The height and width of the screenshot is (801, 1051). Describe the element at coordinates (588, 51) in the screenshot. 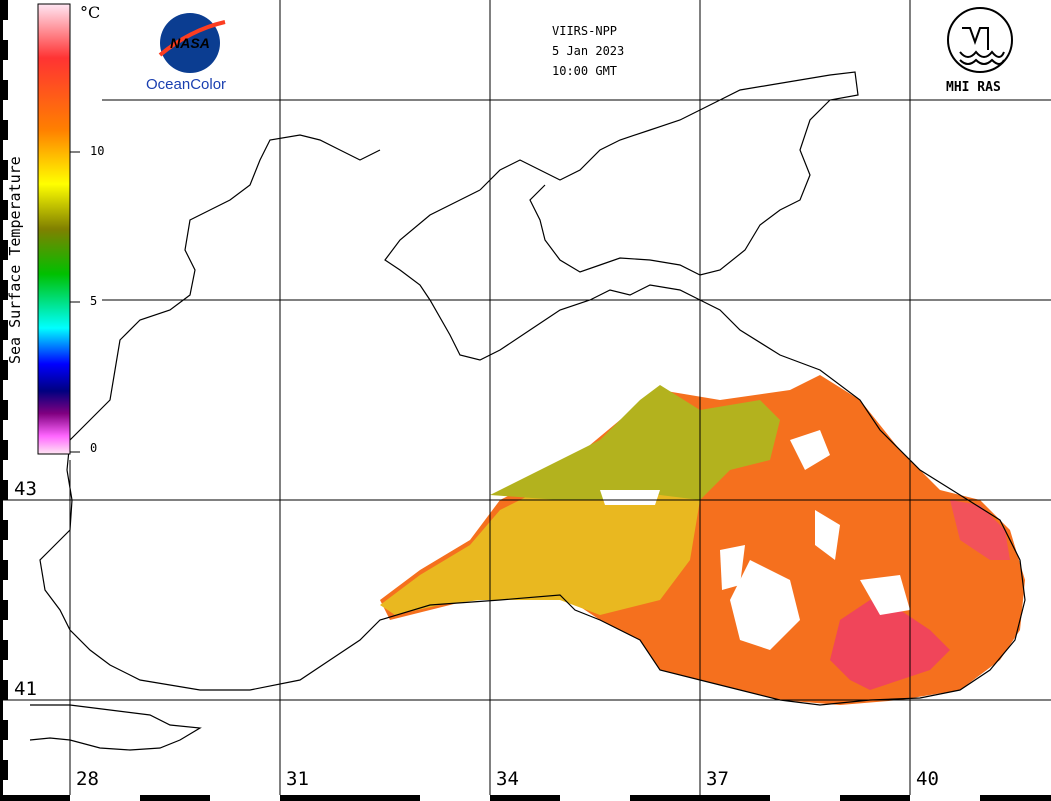

I see `date-label: 5 Jan 2023` at that location.